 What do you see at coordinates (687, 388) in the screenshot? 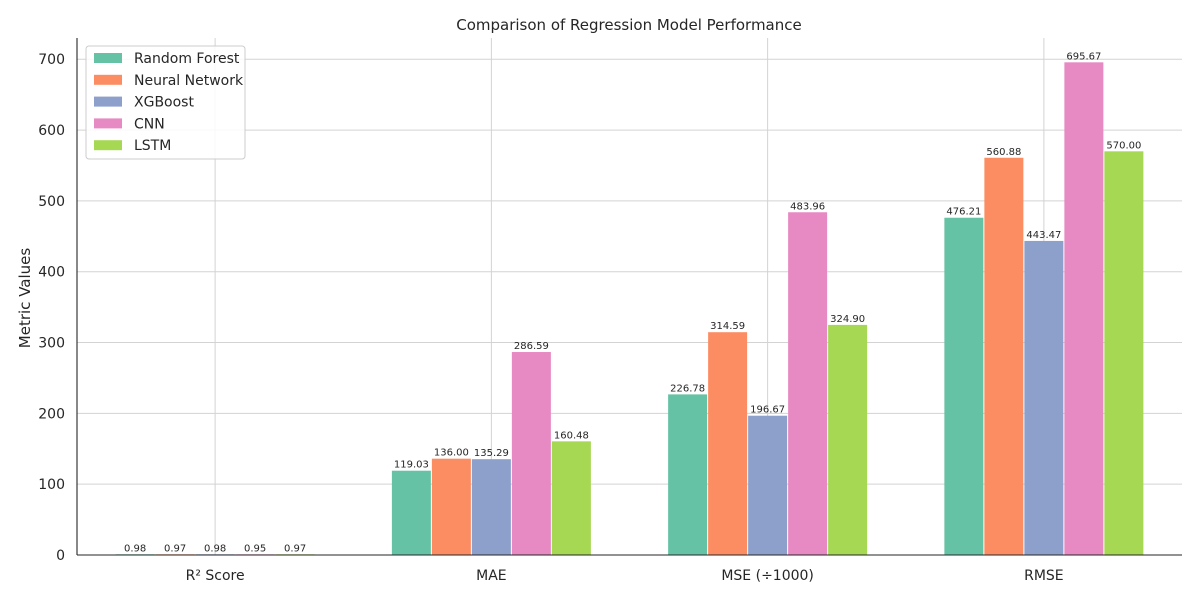
I see `bar-value-label: 226.78` at bounding box center [687, 388].